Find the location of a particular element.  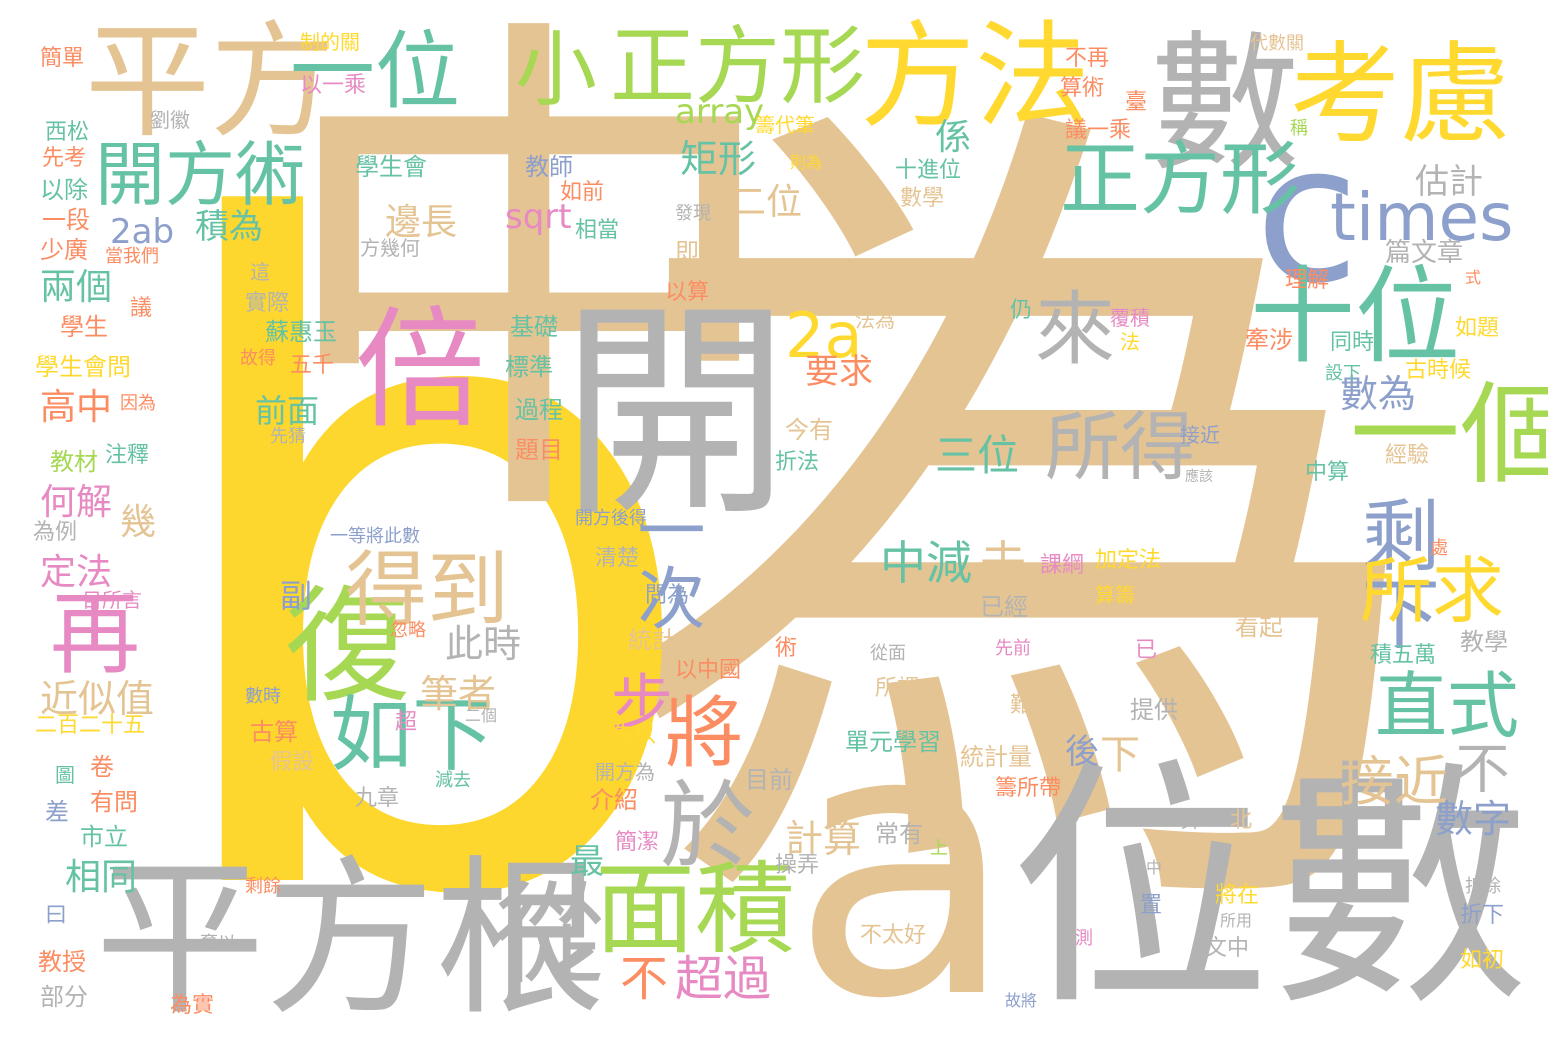

cloud-word: 先考 is located at coordinates (64, 158).